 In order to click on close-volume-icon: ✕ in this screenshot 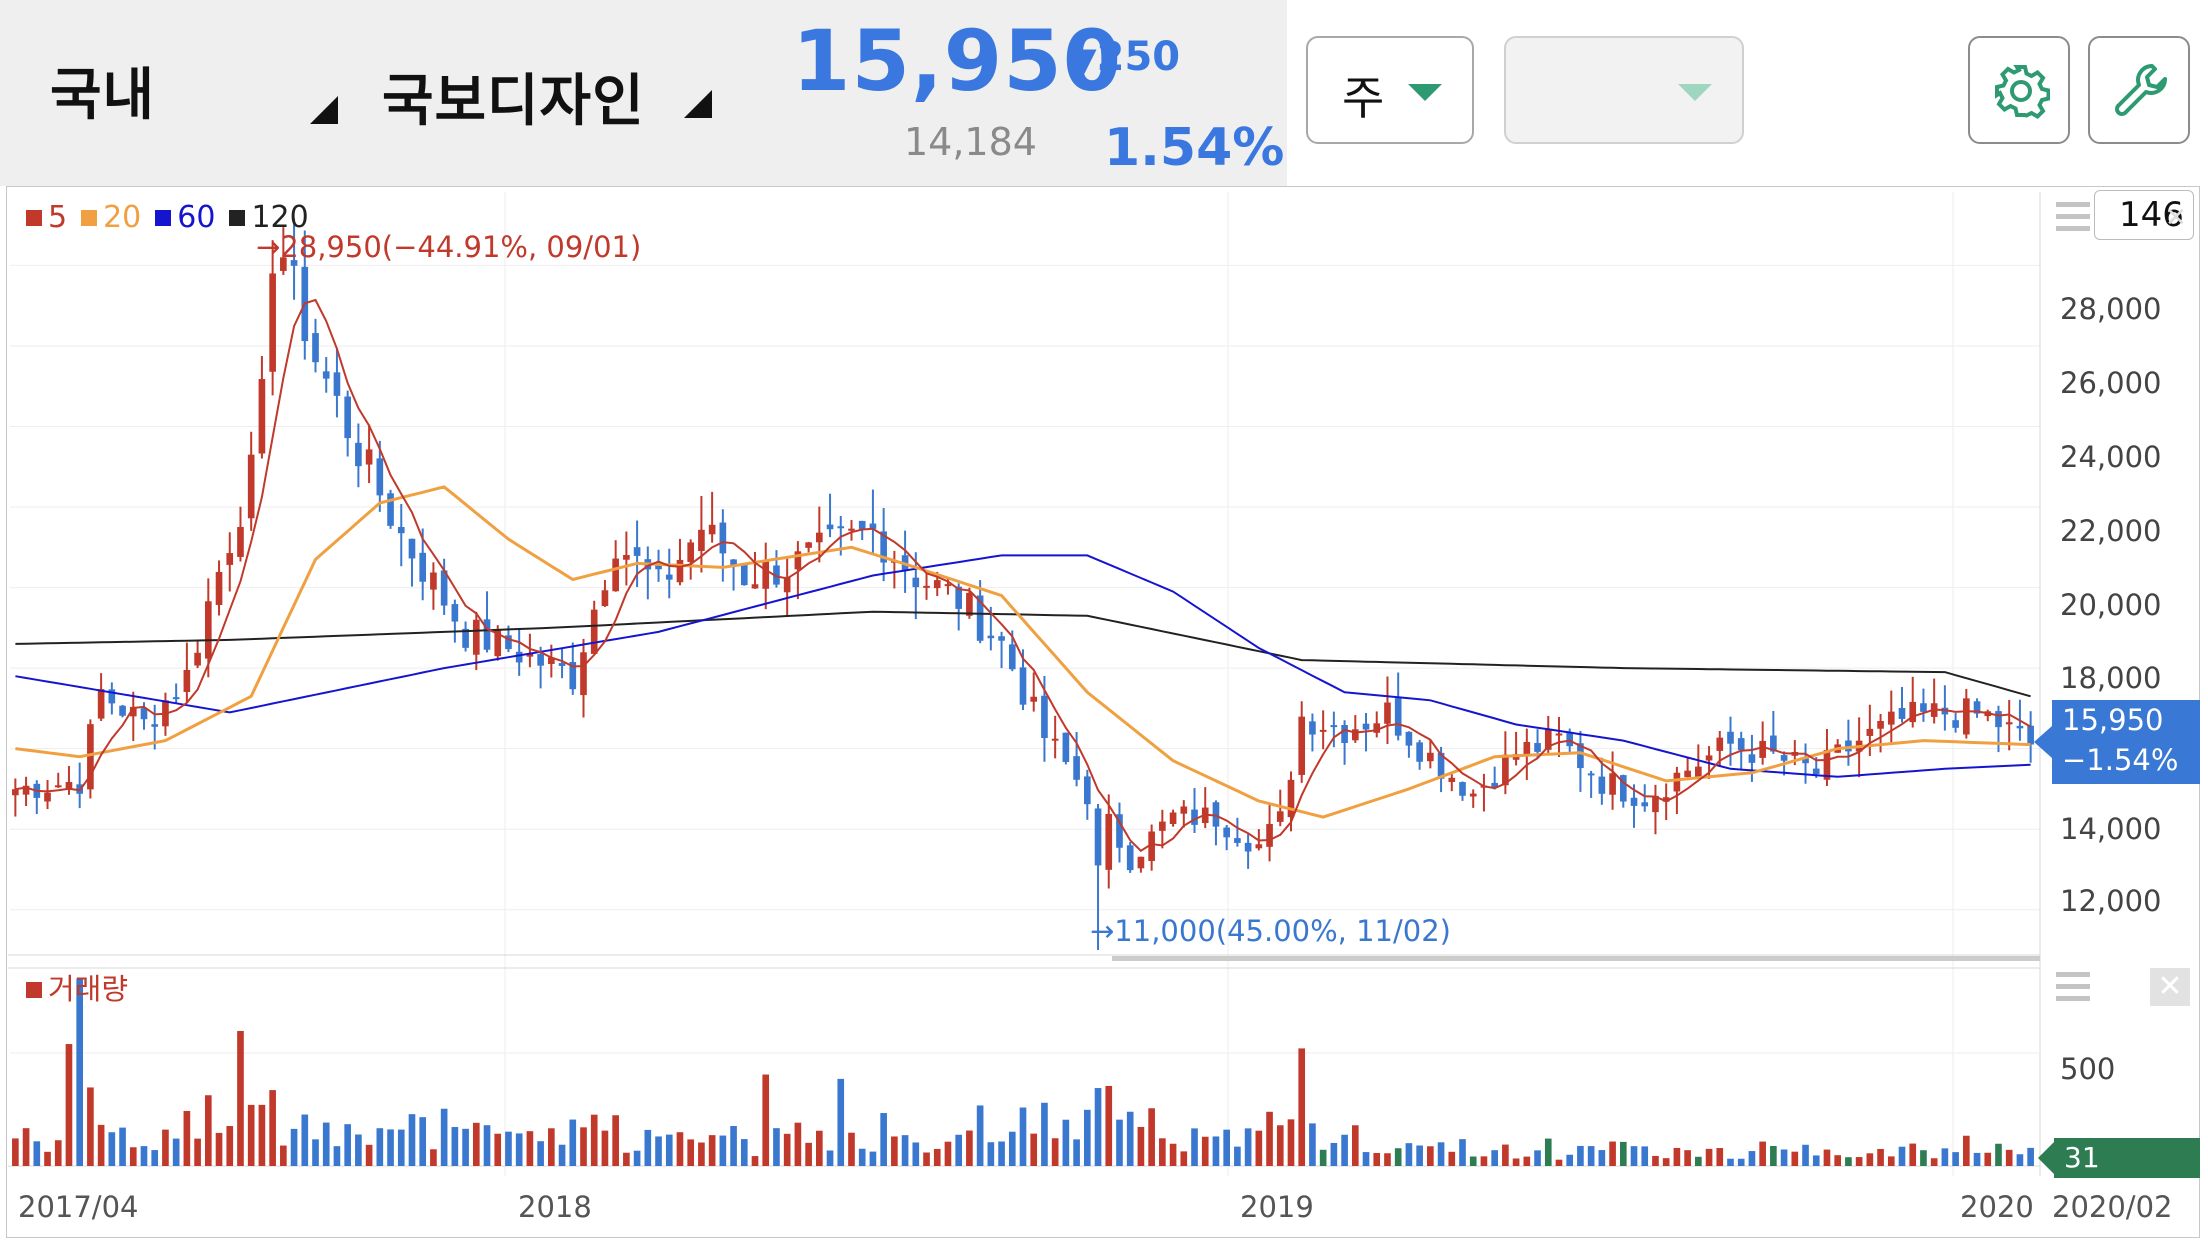, I will do `click(2170, 987)`.